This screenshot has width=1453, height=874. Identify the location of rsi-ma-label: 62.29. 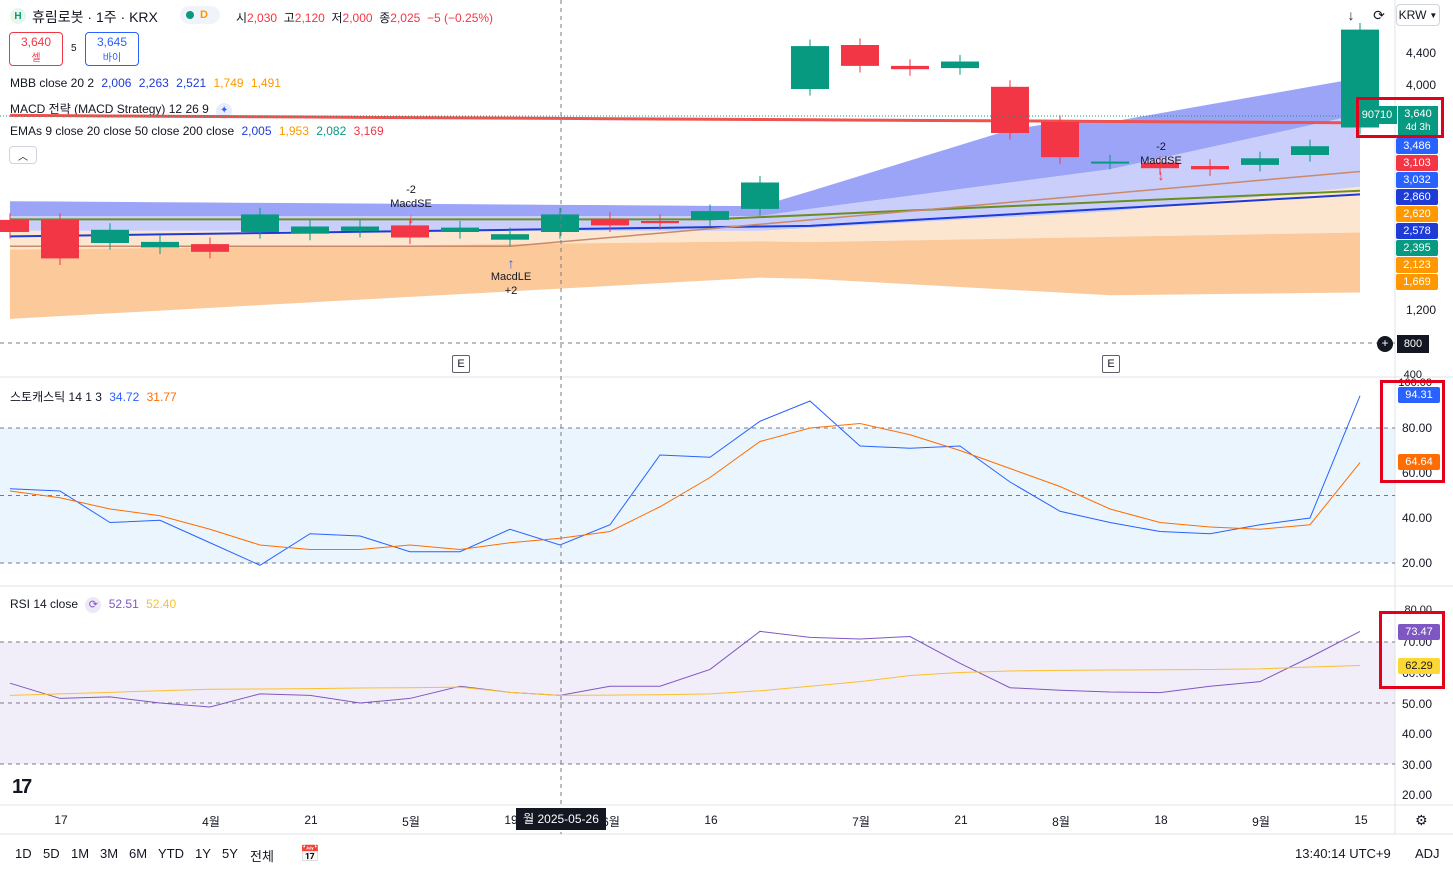
(1419, 666).